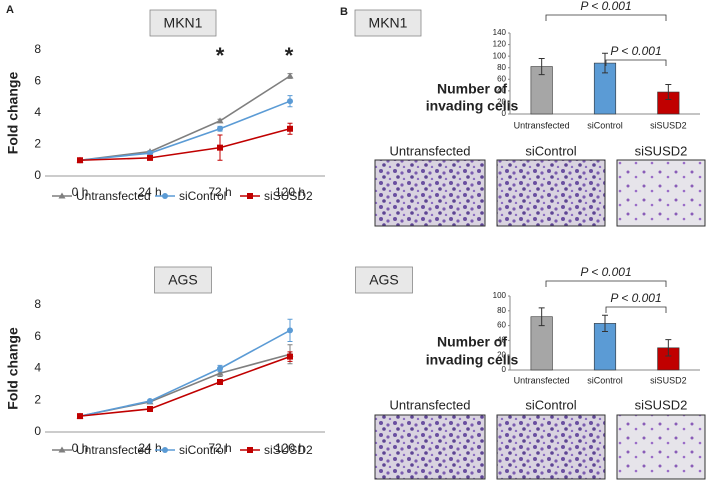 The width and height of the screenshot is (709, 483). What do you see at coordinates (344, 12) in the screenshot?
I see `panel-label: B` at bounding box center [344, 12].